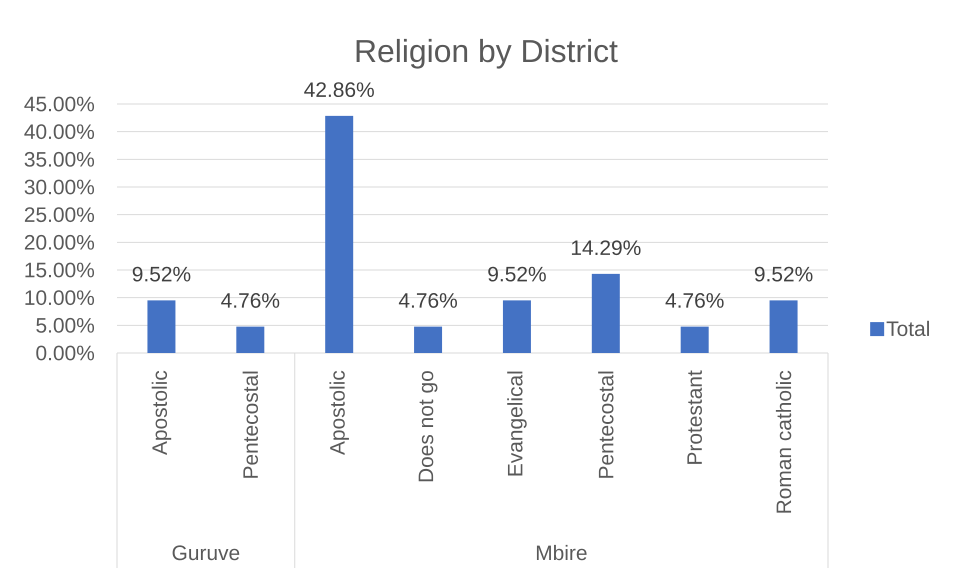 The width and height of the screenshot is (955, 576). What do you see at coordinates (694, 417) in the screenshot?
I see `x-tick-label: Protestant` at bounding box center [694, 417].